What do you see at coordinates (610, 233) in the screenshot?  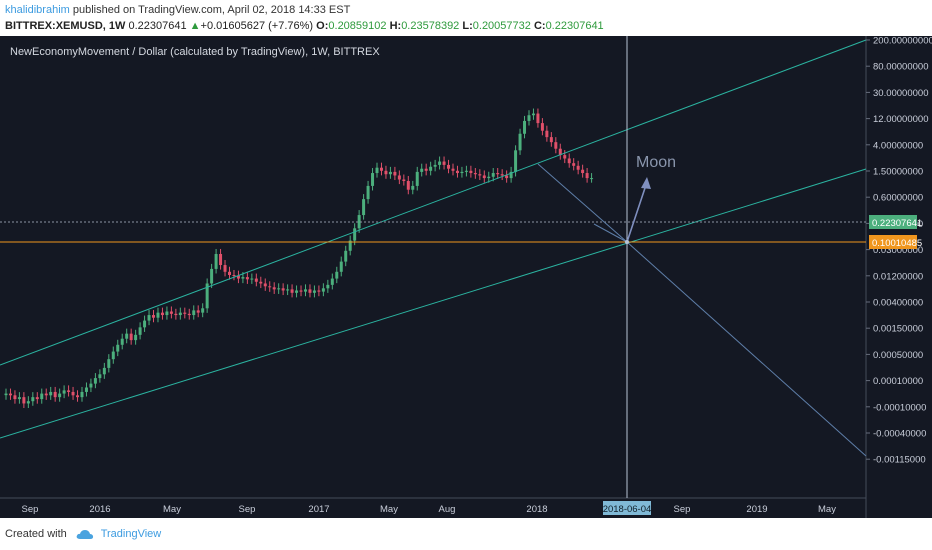 I see `arrow-to-apex` at bounding box center [610, 233].